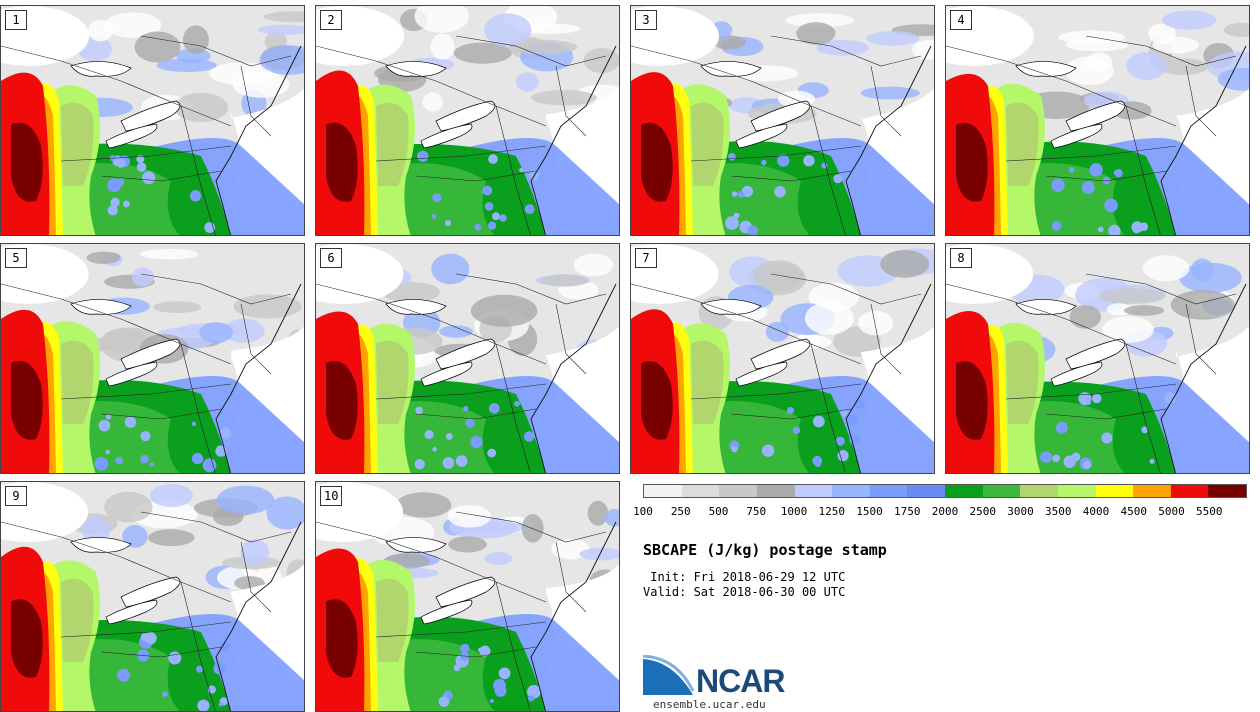  I want to click on site-url: ensemble.ucar.edu, so click(709, 704).